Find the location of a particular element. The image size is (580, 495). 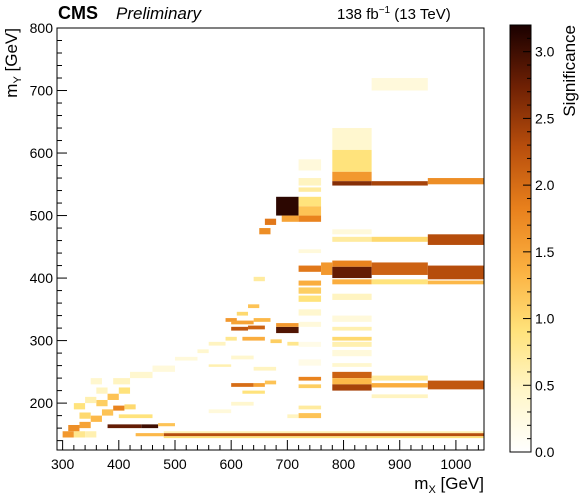

x-axis: 300 400 500 600 700 800 900 1000 is located at coordinates (265, 456).